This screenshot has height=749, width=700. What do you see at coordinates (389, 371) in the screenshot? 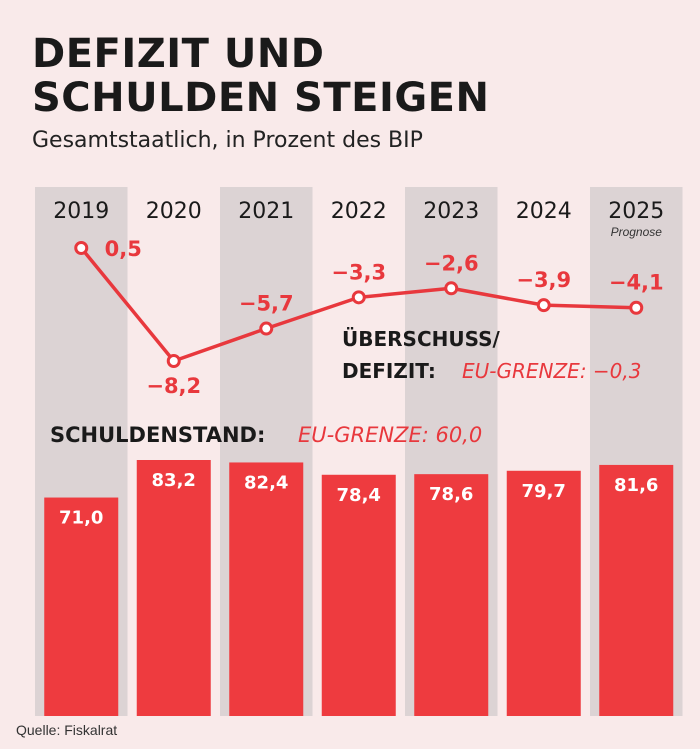
I see `deficit-series-title-2: DEFIZIT:` at bounding box center [389, 371].